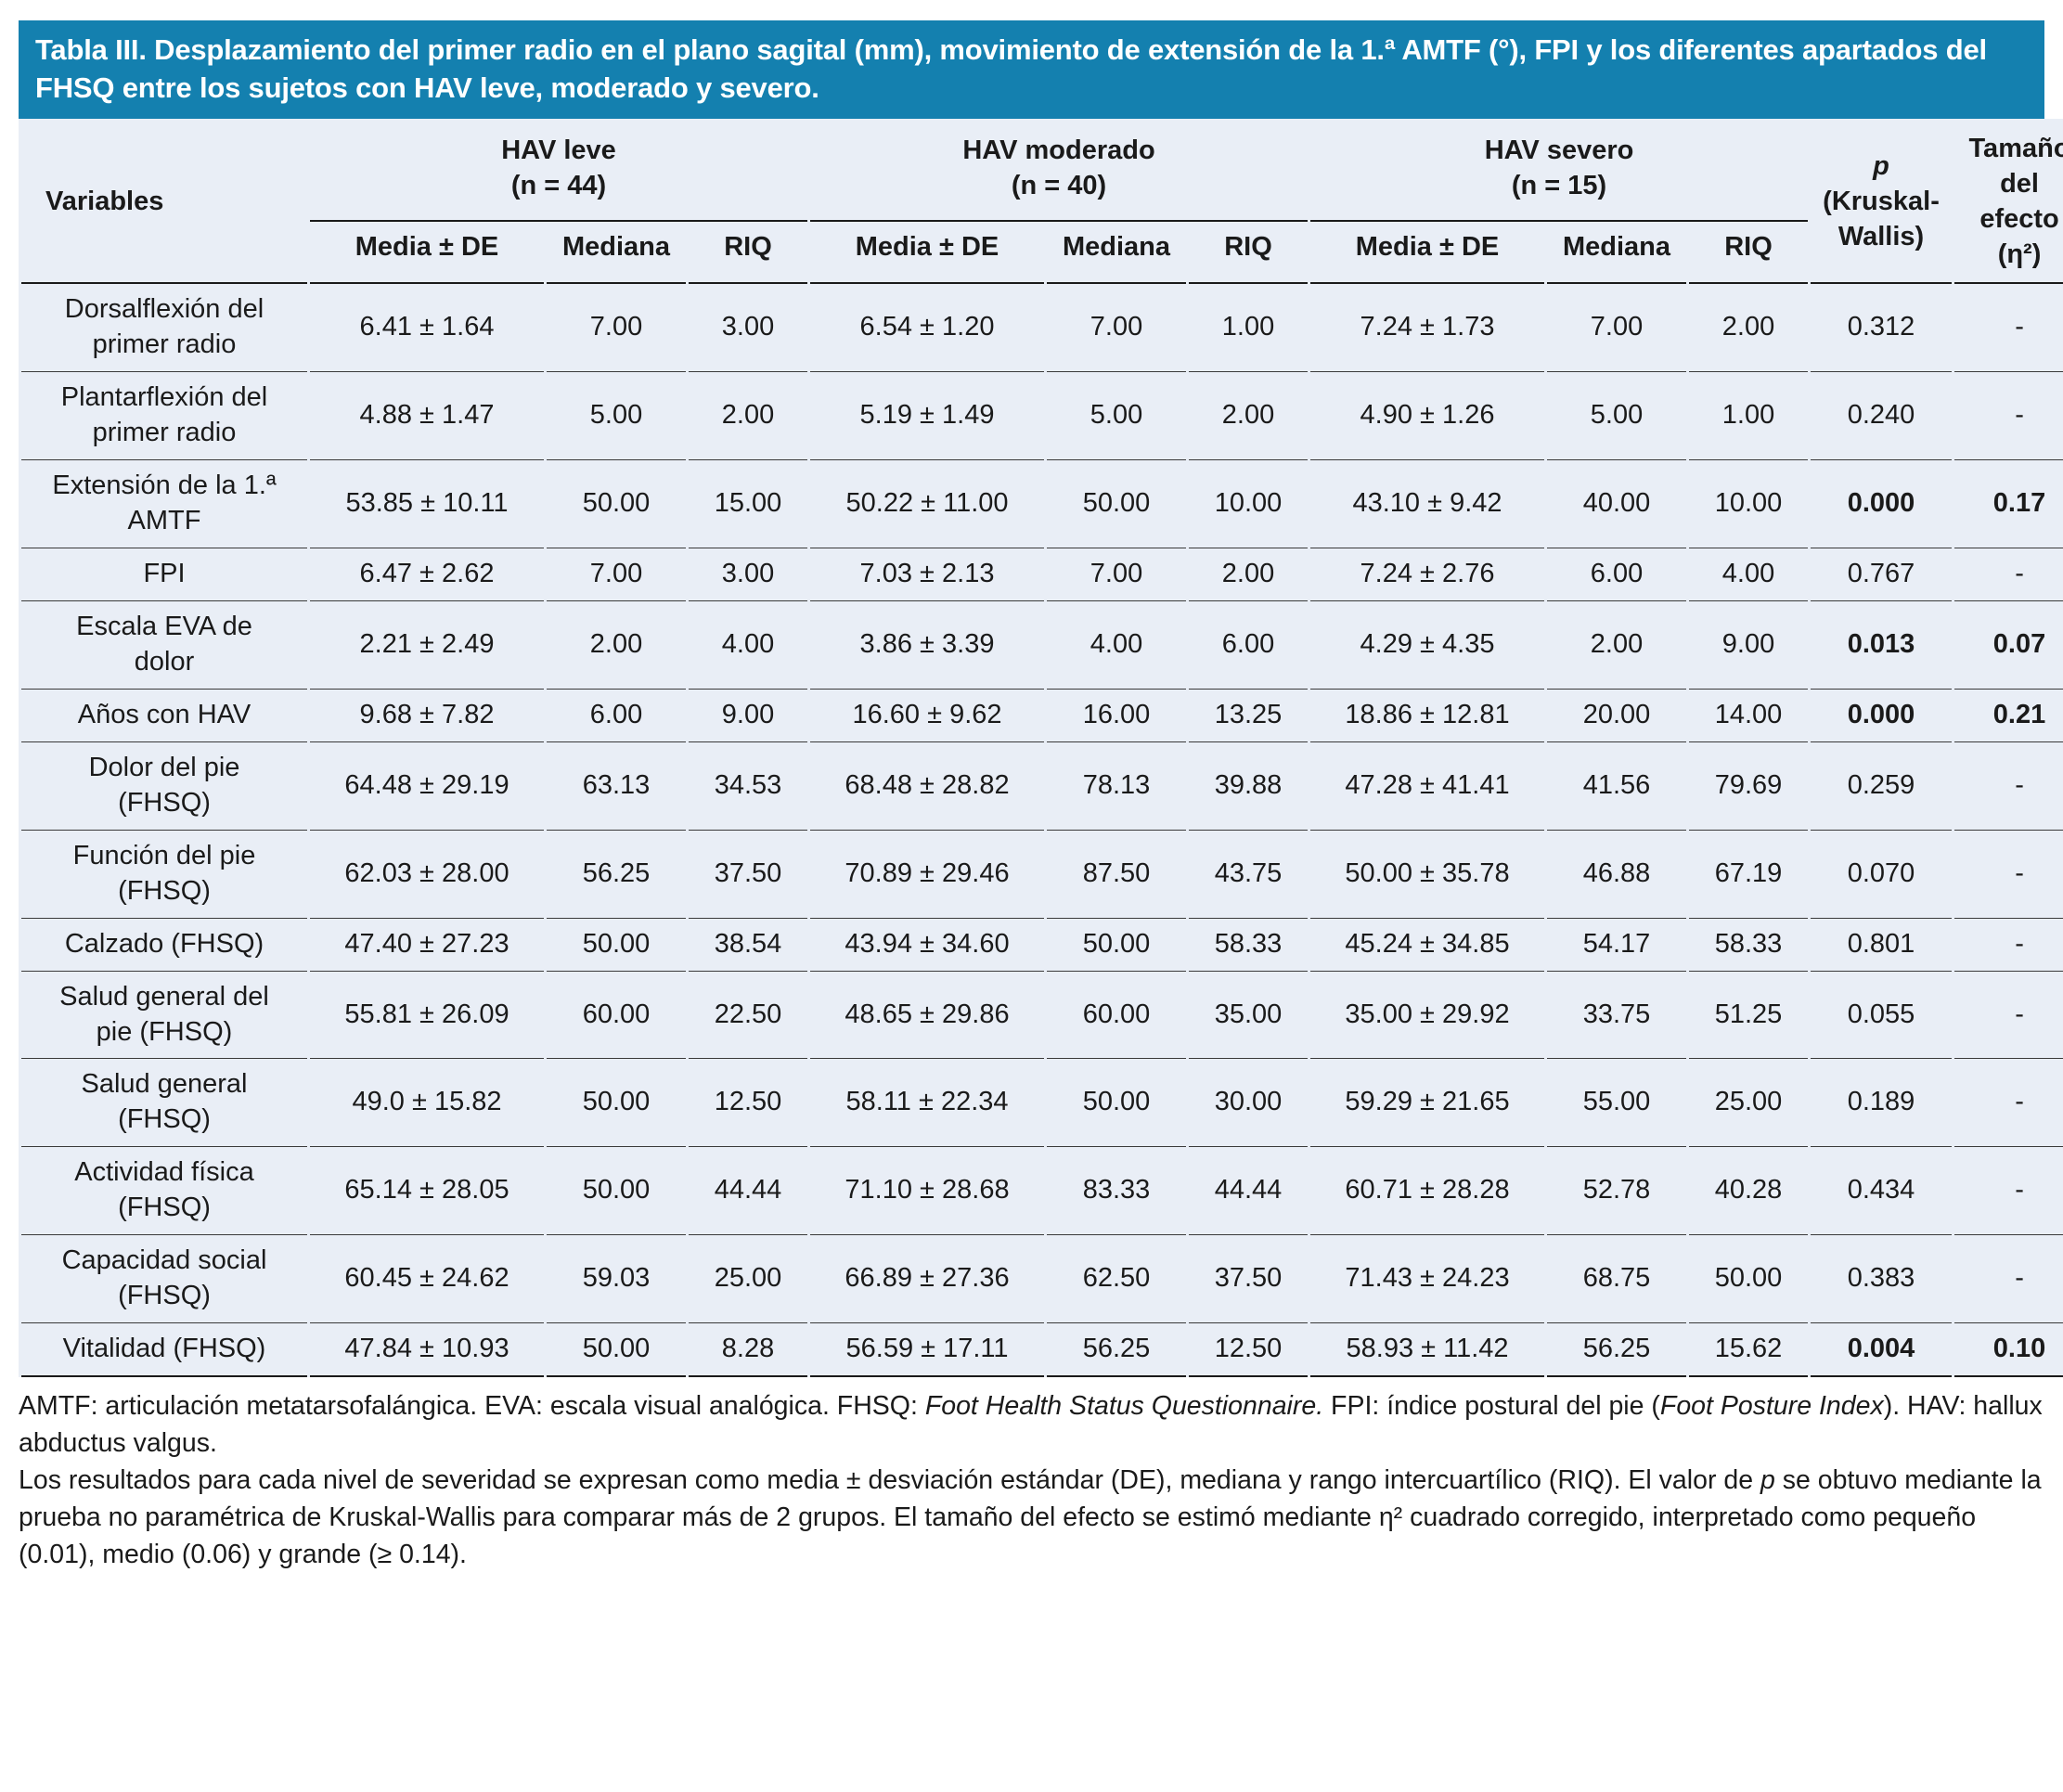 The height and width of the screenshot is (1792, 2063). I want to click on value-cell: 14.00, so click(1749, 714).